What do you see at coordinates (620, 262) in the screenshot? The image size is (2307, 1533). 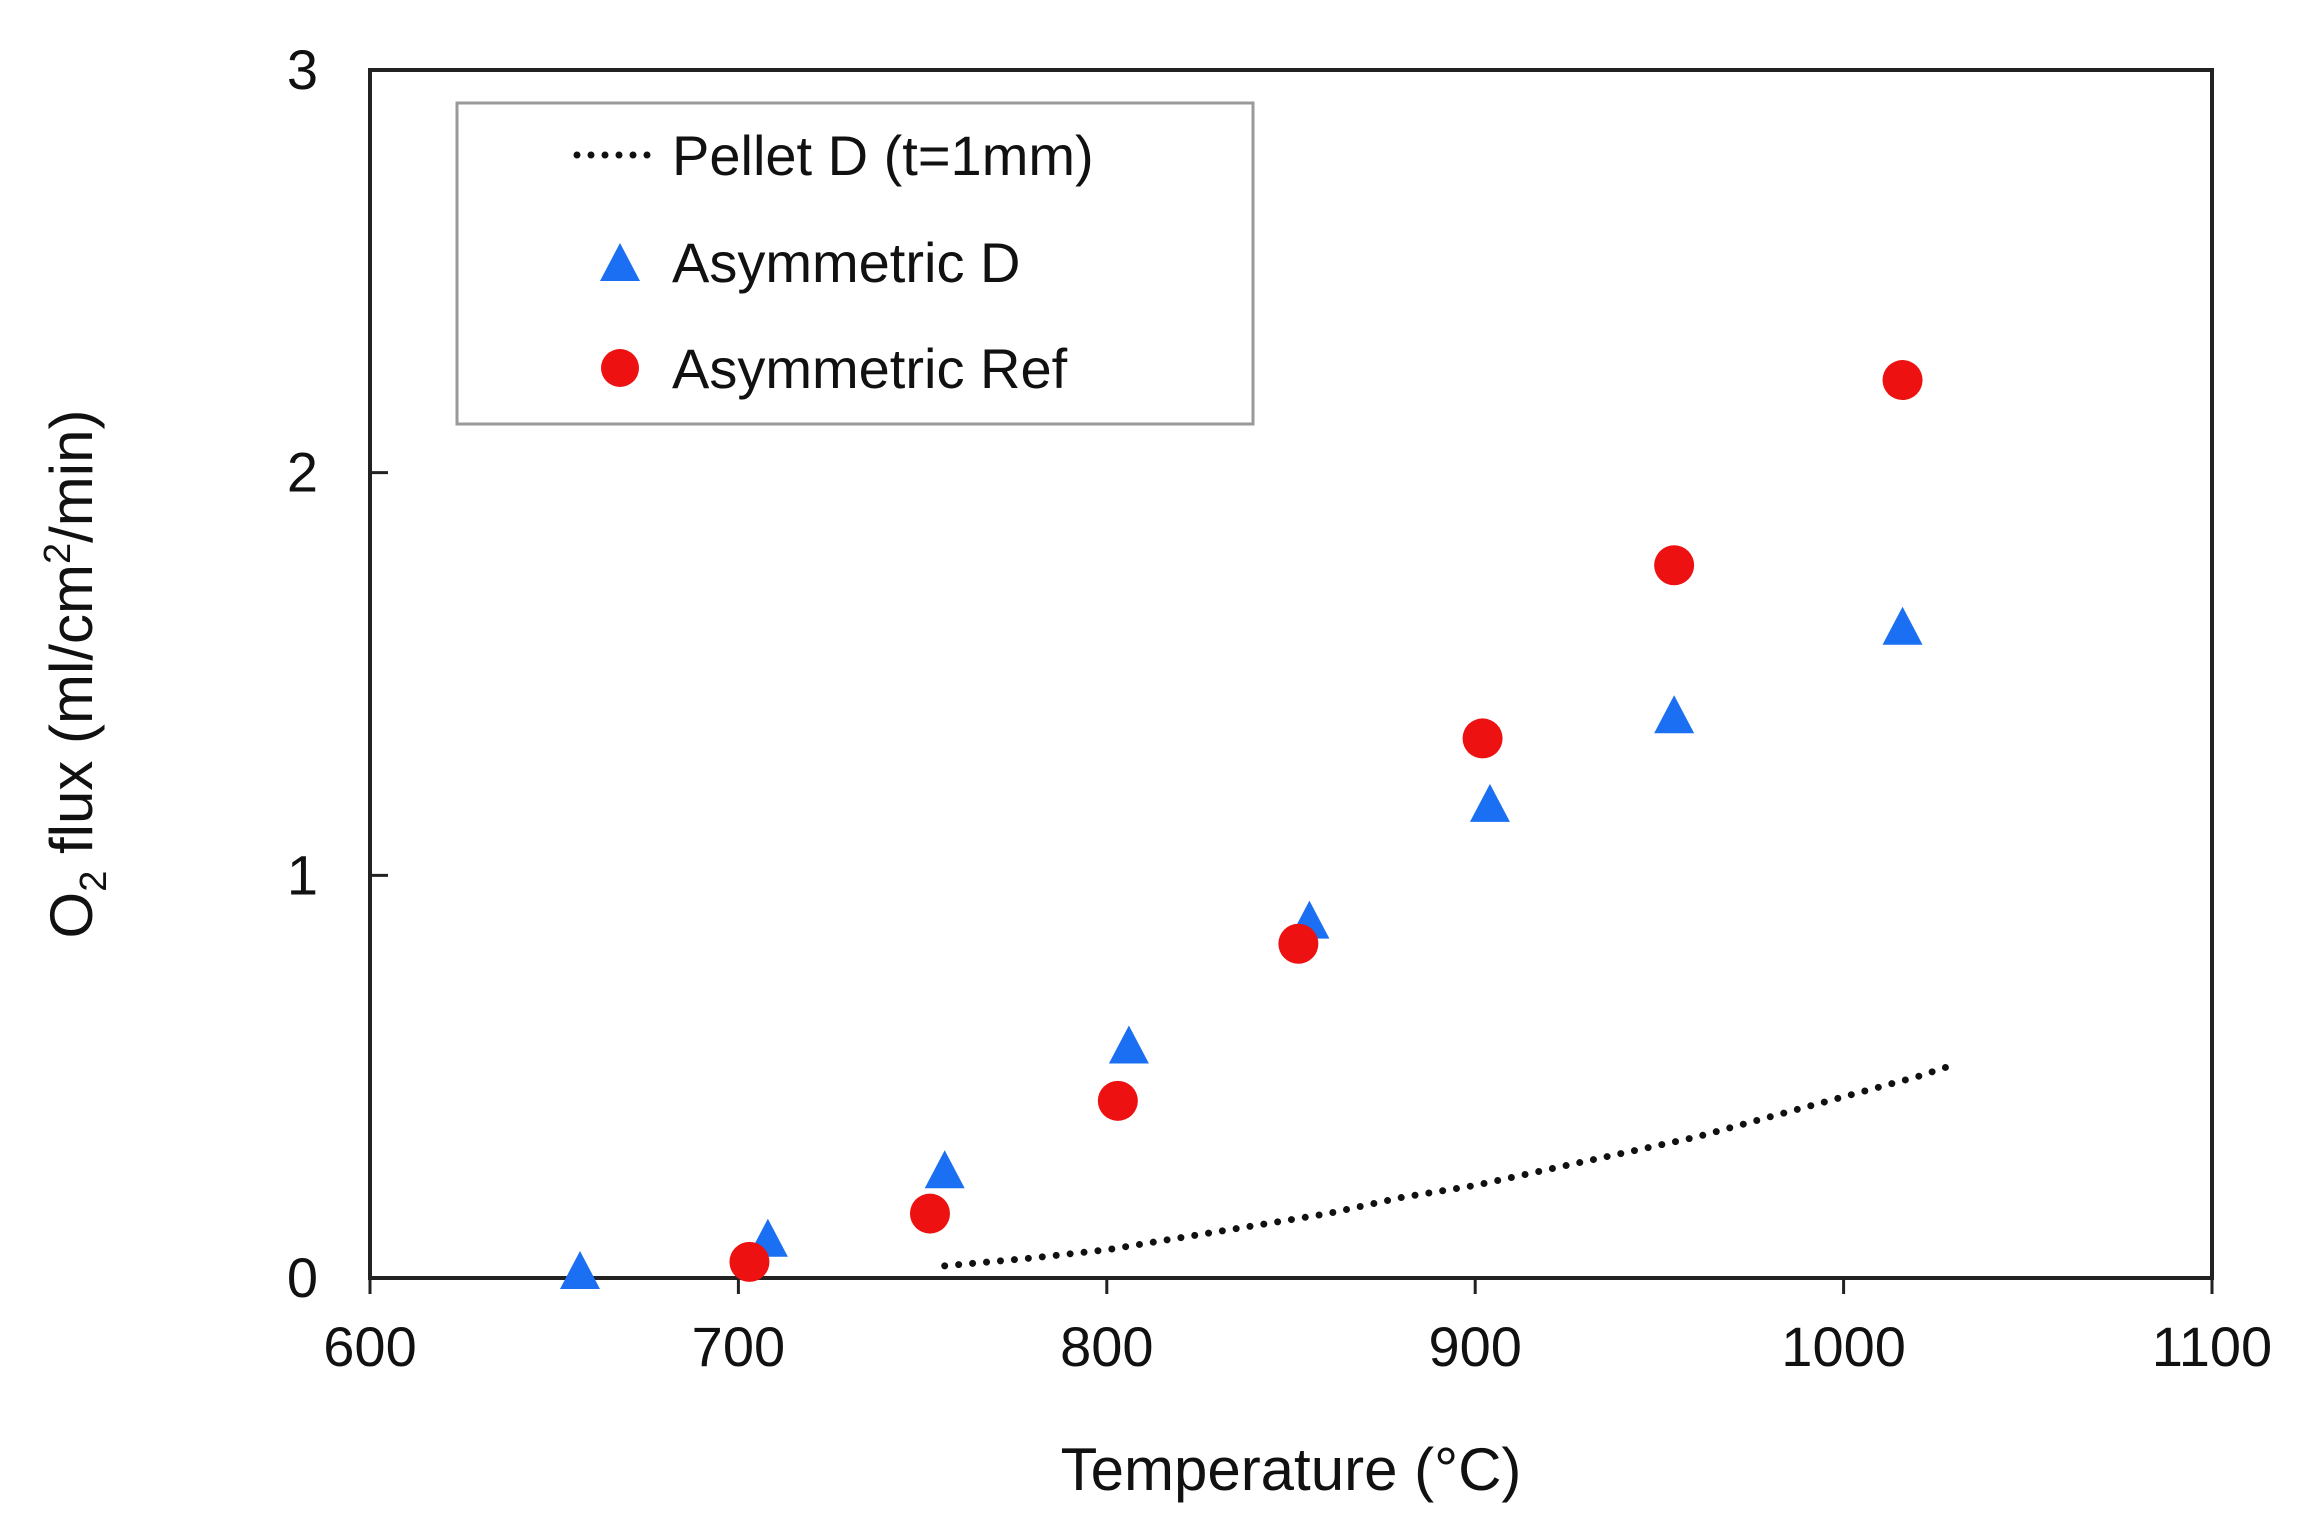 I see `legend-marker-asymmetric-d` at bounding box center [620, 262].